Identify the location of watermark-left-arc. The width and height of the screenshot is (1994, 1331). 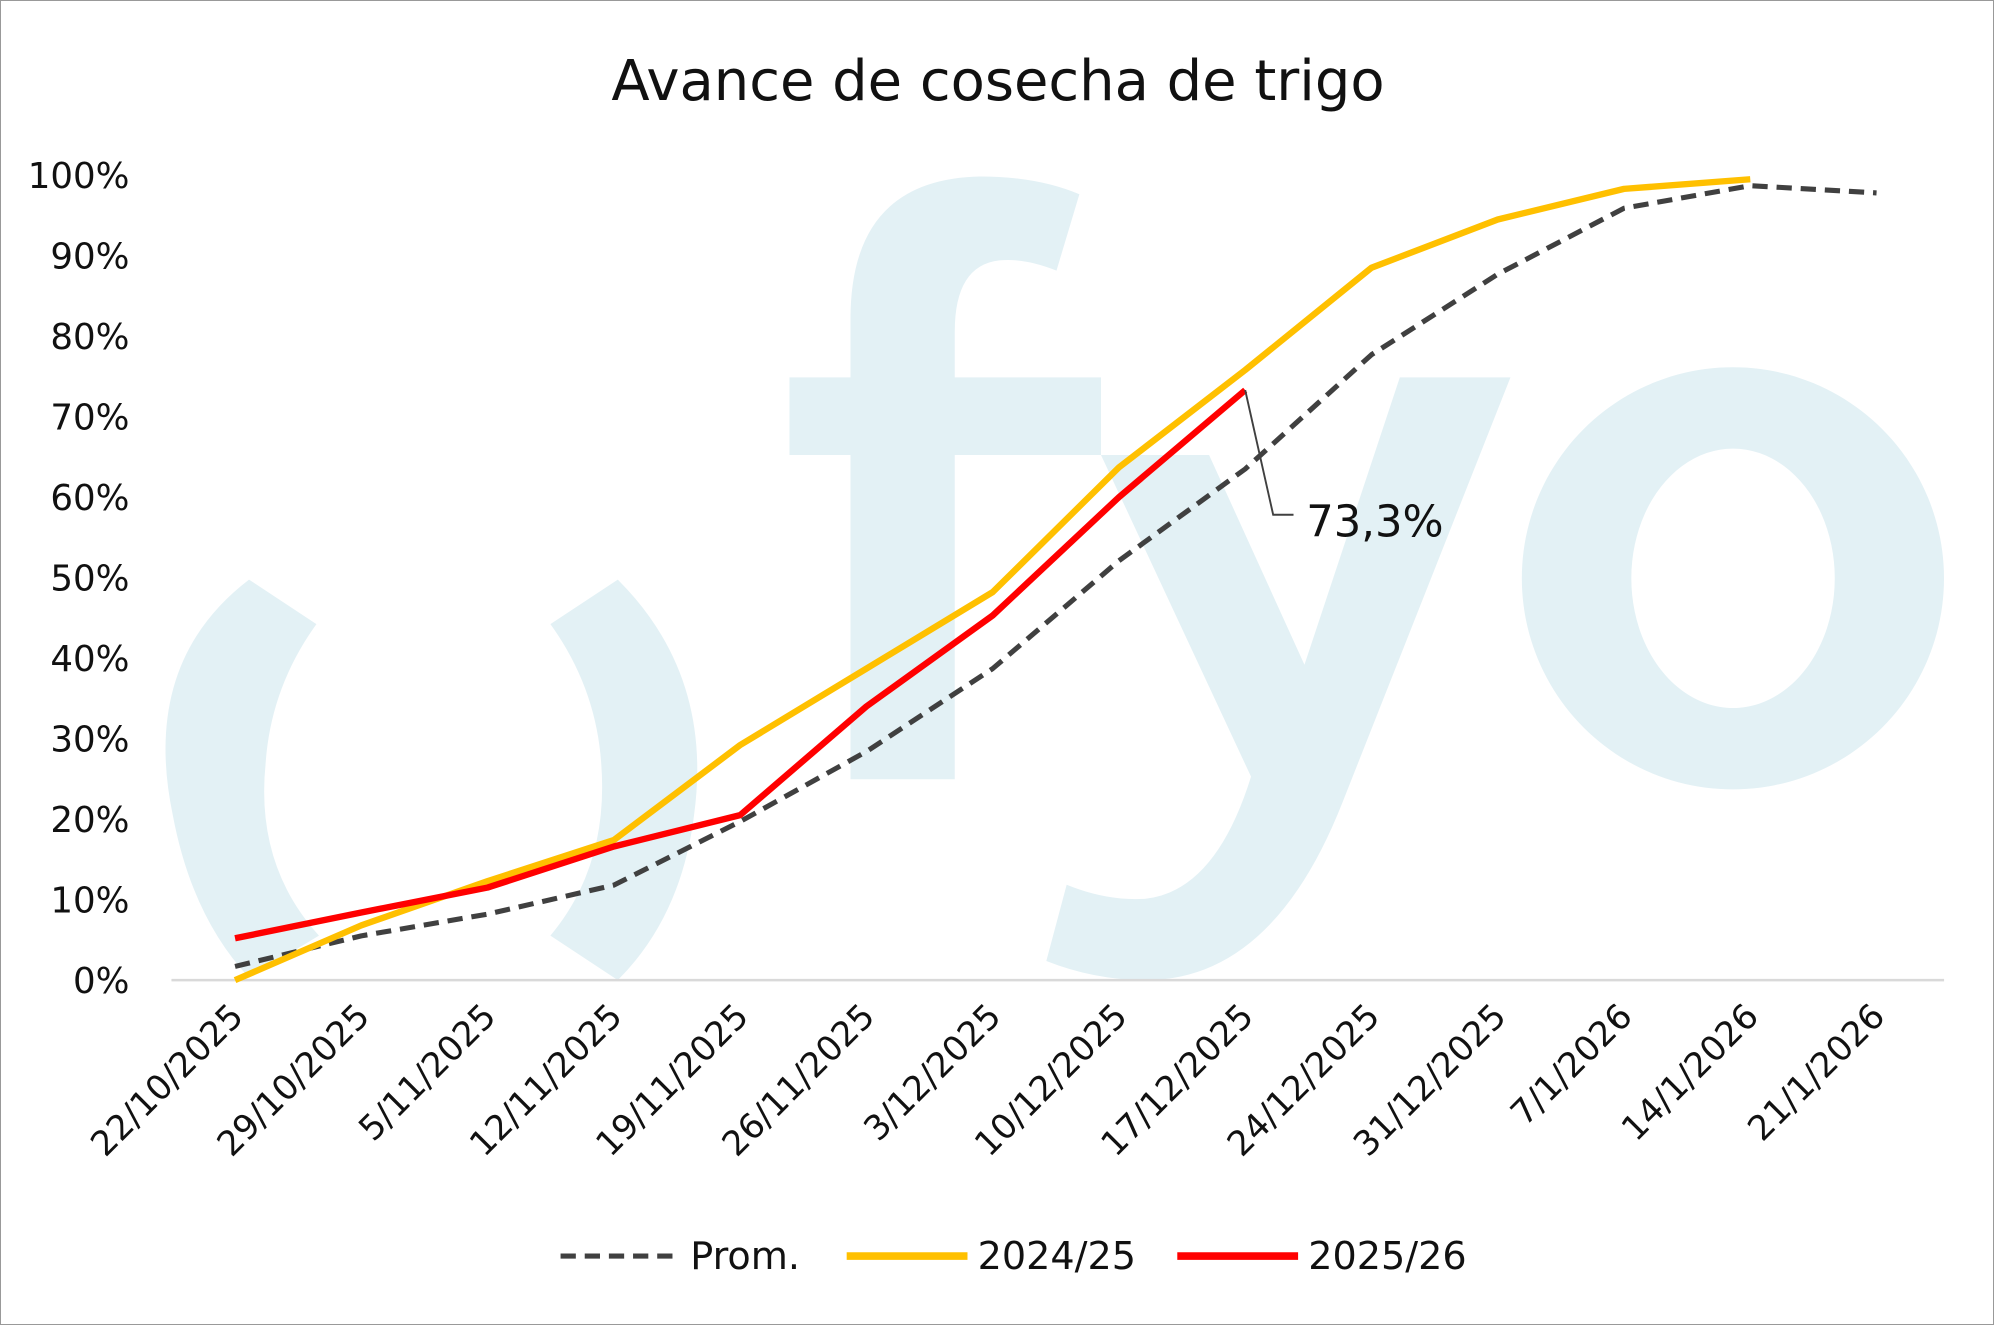
(242, 779).